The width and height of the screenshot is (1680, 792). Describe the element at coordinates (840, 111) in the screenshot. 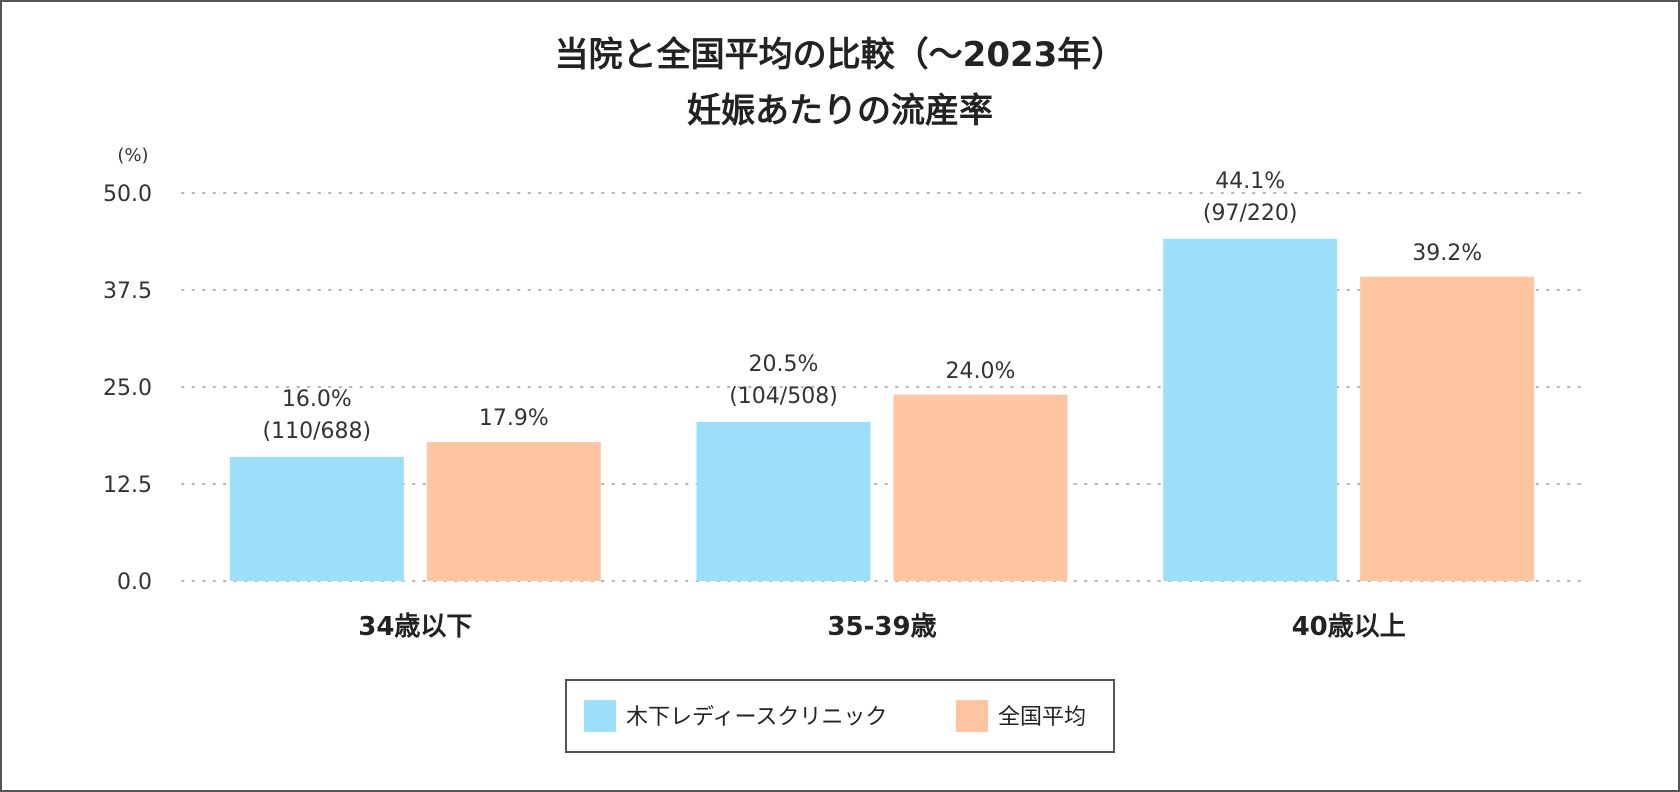

I see `chart-title-line-2: 妊娠あたりの流産率` at that location.